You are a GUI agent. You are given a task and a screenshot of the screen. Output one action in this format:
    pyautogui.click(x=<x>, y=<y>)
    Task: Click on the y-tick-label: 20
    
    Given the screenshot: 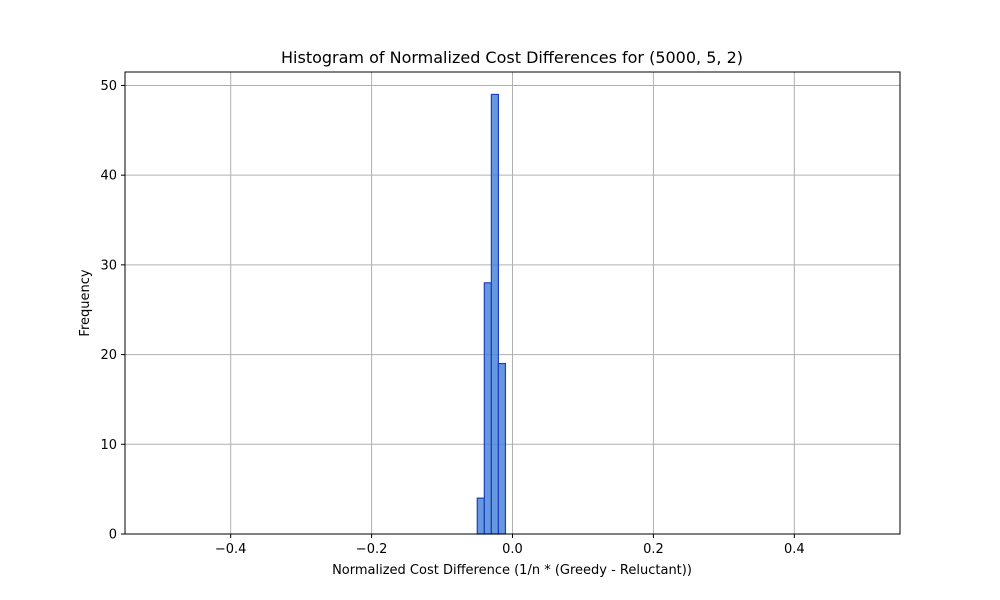 What is the action you would take?
    pyautogui.click(x=108, y=355)
    